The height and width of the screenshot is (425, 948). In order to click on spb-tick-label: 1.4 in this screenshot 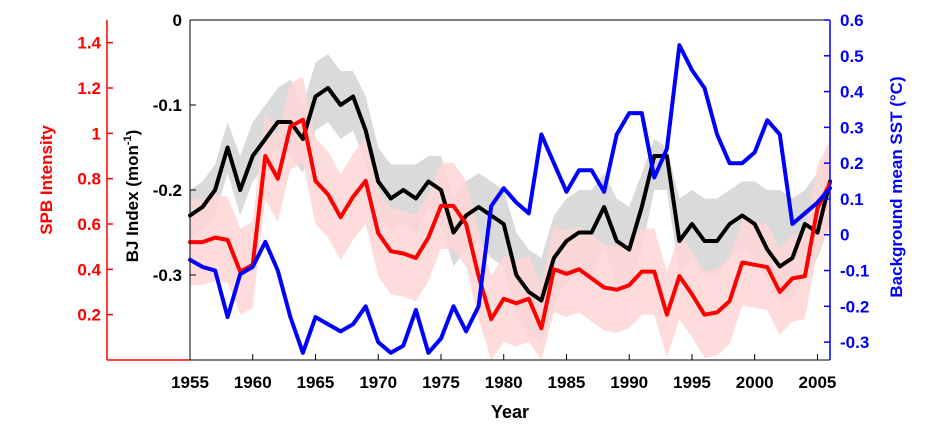, I will do `click(89, 43)`.